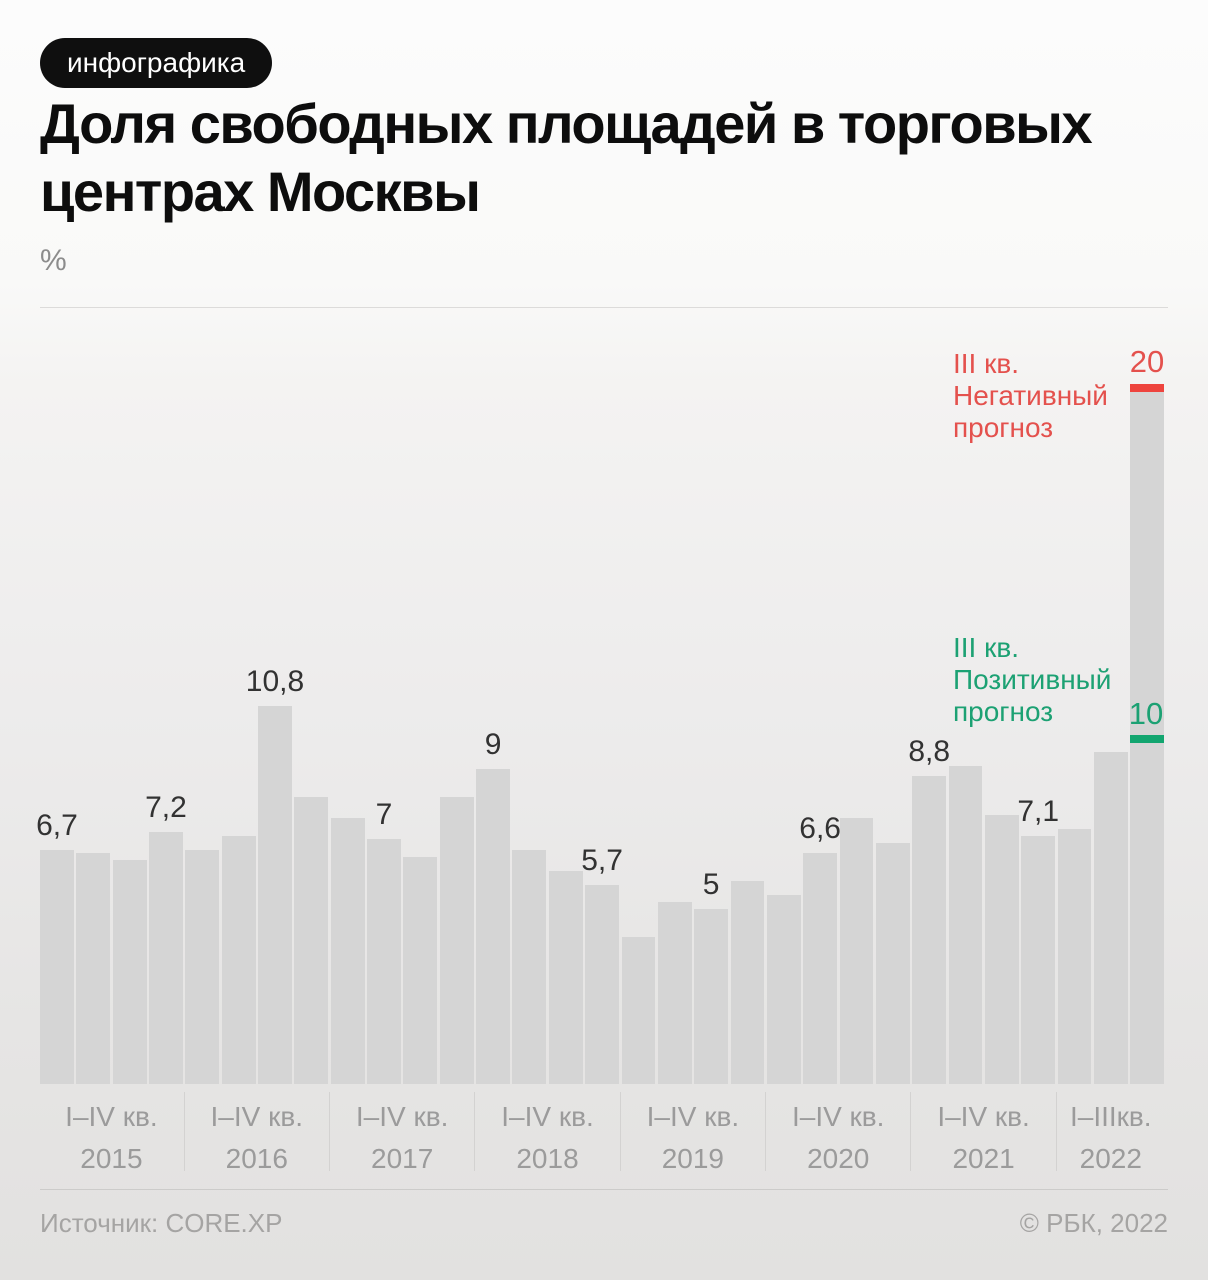 The image size is (1208, 1280). What do you see at coordinates (111, 1158) in the screenshot?
I see `axis-year-label: 2015` at bounding box center [111, 1158].